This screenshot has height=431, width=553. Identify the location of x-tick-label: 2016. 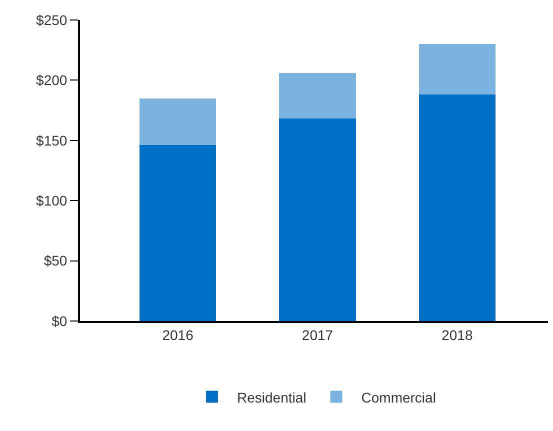
(178, 334).